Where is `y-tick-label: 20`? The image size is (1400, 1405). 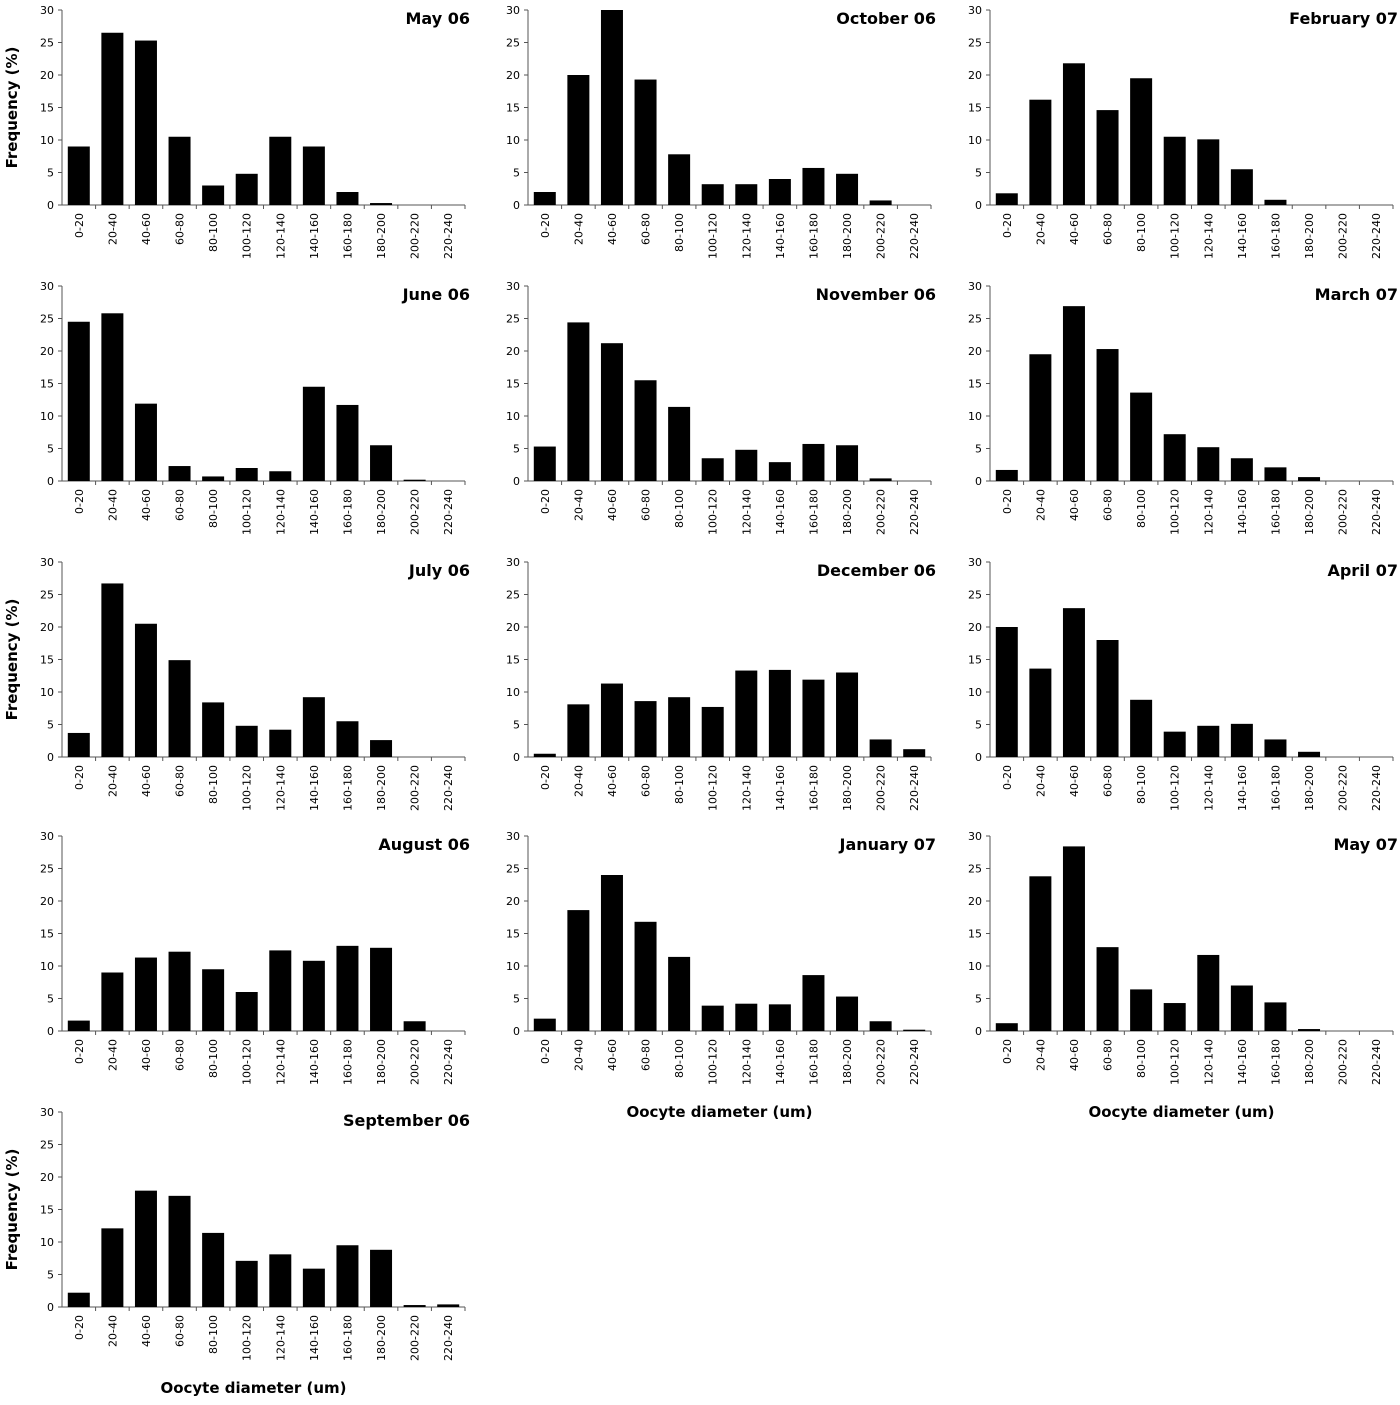
y-tick-label: 20 is located at coordinates (975, 627).